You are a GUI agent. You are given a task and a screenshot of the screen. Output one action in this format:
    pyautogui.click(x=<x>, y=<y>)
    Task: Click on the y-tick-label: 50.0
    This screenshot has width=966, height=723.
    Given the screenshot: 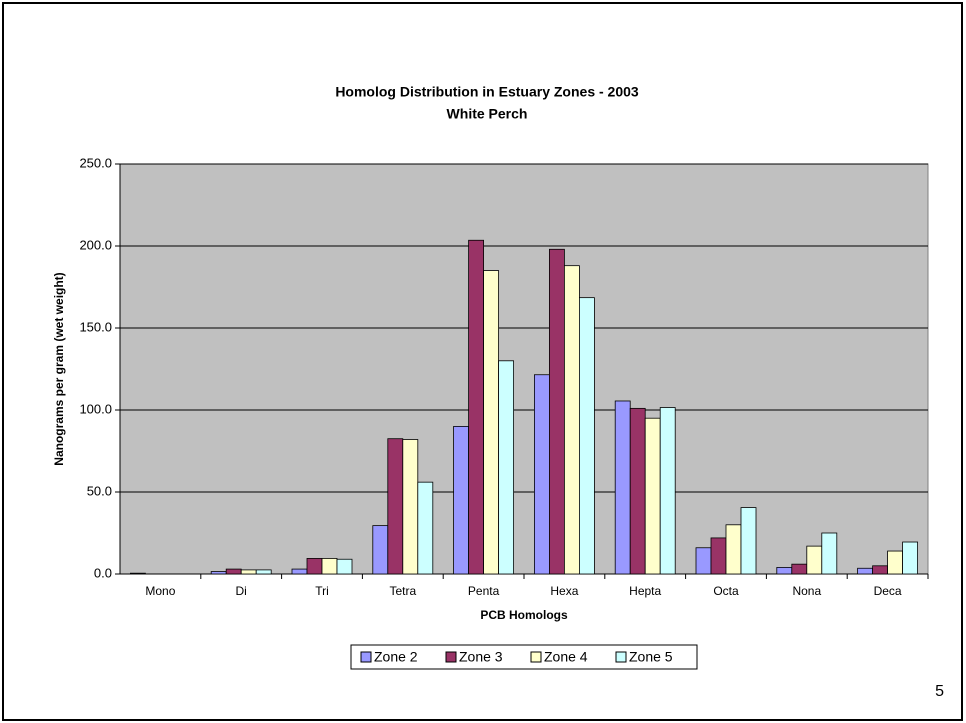 What is the action you would take?
    pyautogui.click(x=99, y=490)
    